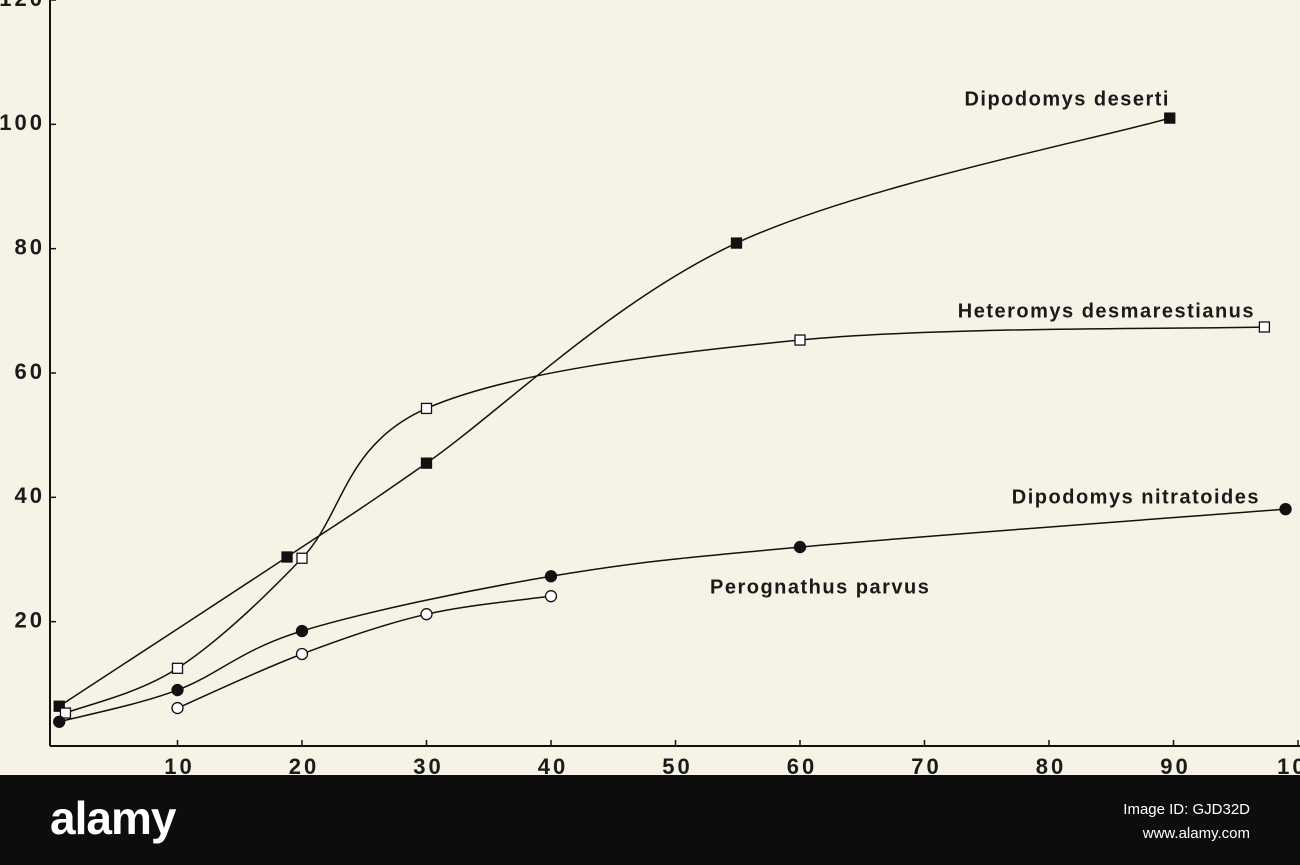 The width and height of the screenshot is (1300, 865). Describe the element at coordinates (30, 619) in the screenshot. I see `y-tick-label: 20` at that location.